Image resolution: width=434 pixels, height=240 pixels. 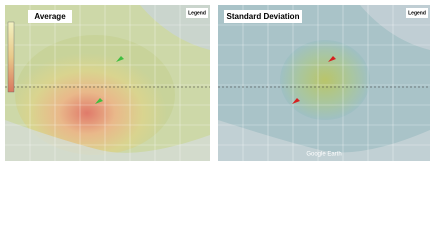 I want to click on heat-area, so click(x=325, y=80).